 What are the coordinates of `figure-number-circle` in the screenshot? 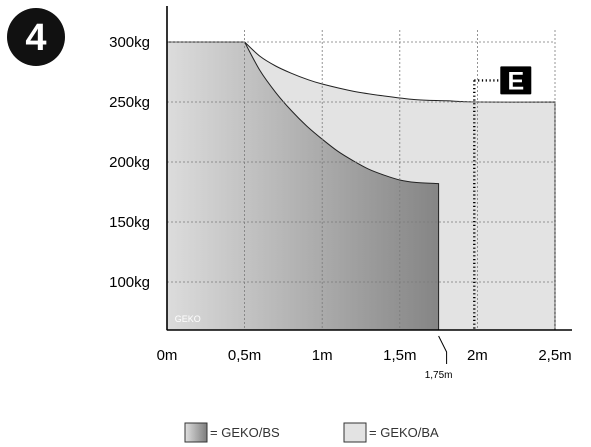 It's located at (36, 37).